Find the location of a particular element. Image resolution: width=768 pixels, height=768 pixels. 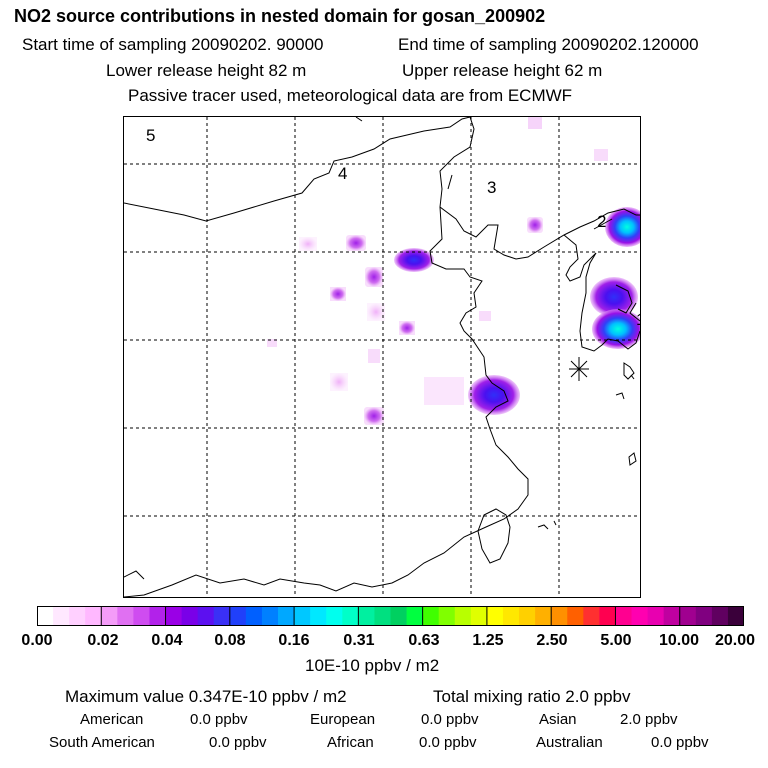

colorbar-tick-label: 0.02 is located at coordinates (103, 640).